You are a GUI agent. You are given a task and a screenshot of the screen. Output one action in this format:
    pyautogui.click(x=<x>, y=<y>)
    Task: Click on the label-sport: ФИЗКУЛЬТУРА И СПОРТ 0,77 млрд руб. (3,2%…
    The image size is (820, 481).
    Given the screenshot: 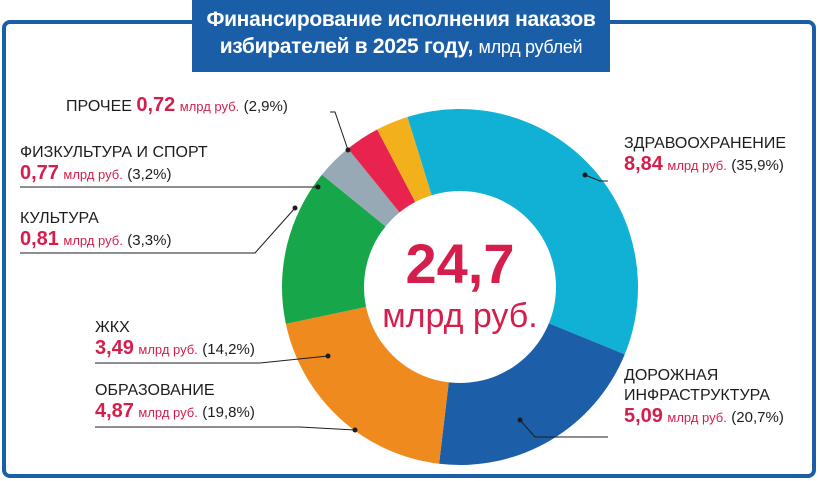 What is the action you would take?
    pyautogui.click(x=114, y=164)
    